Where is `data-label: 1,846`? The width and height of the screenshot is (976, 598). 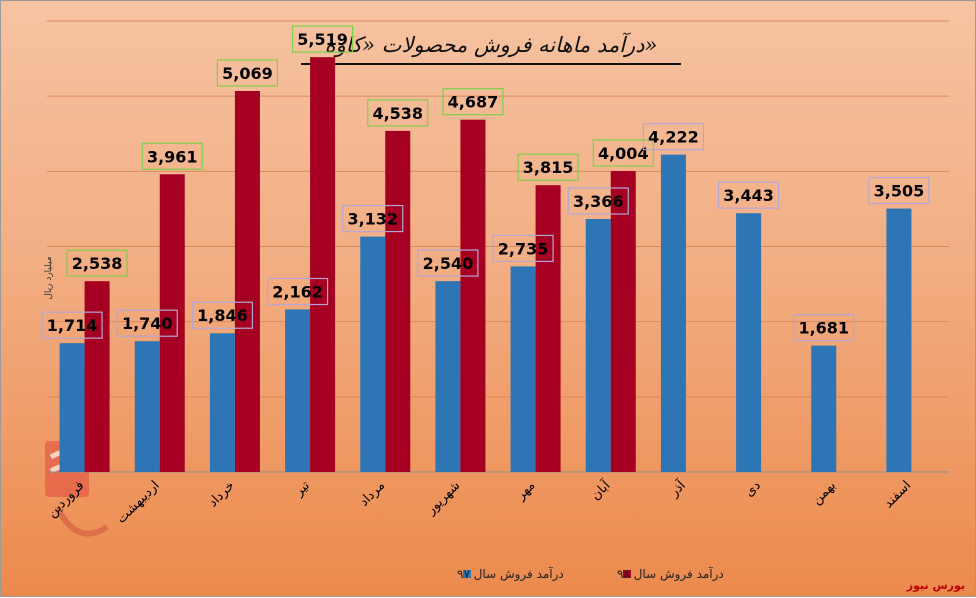
data-label: 1,846 is located at coordinates (222, 315).